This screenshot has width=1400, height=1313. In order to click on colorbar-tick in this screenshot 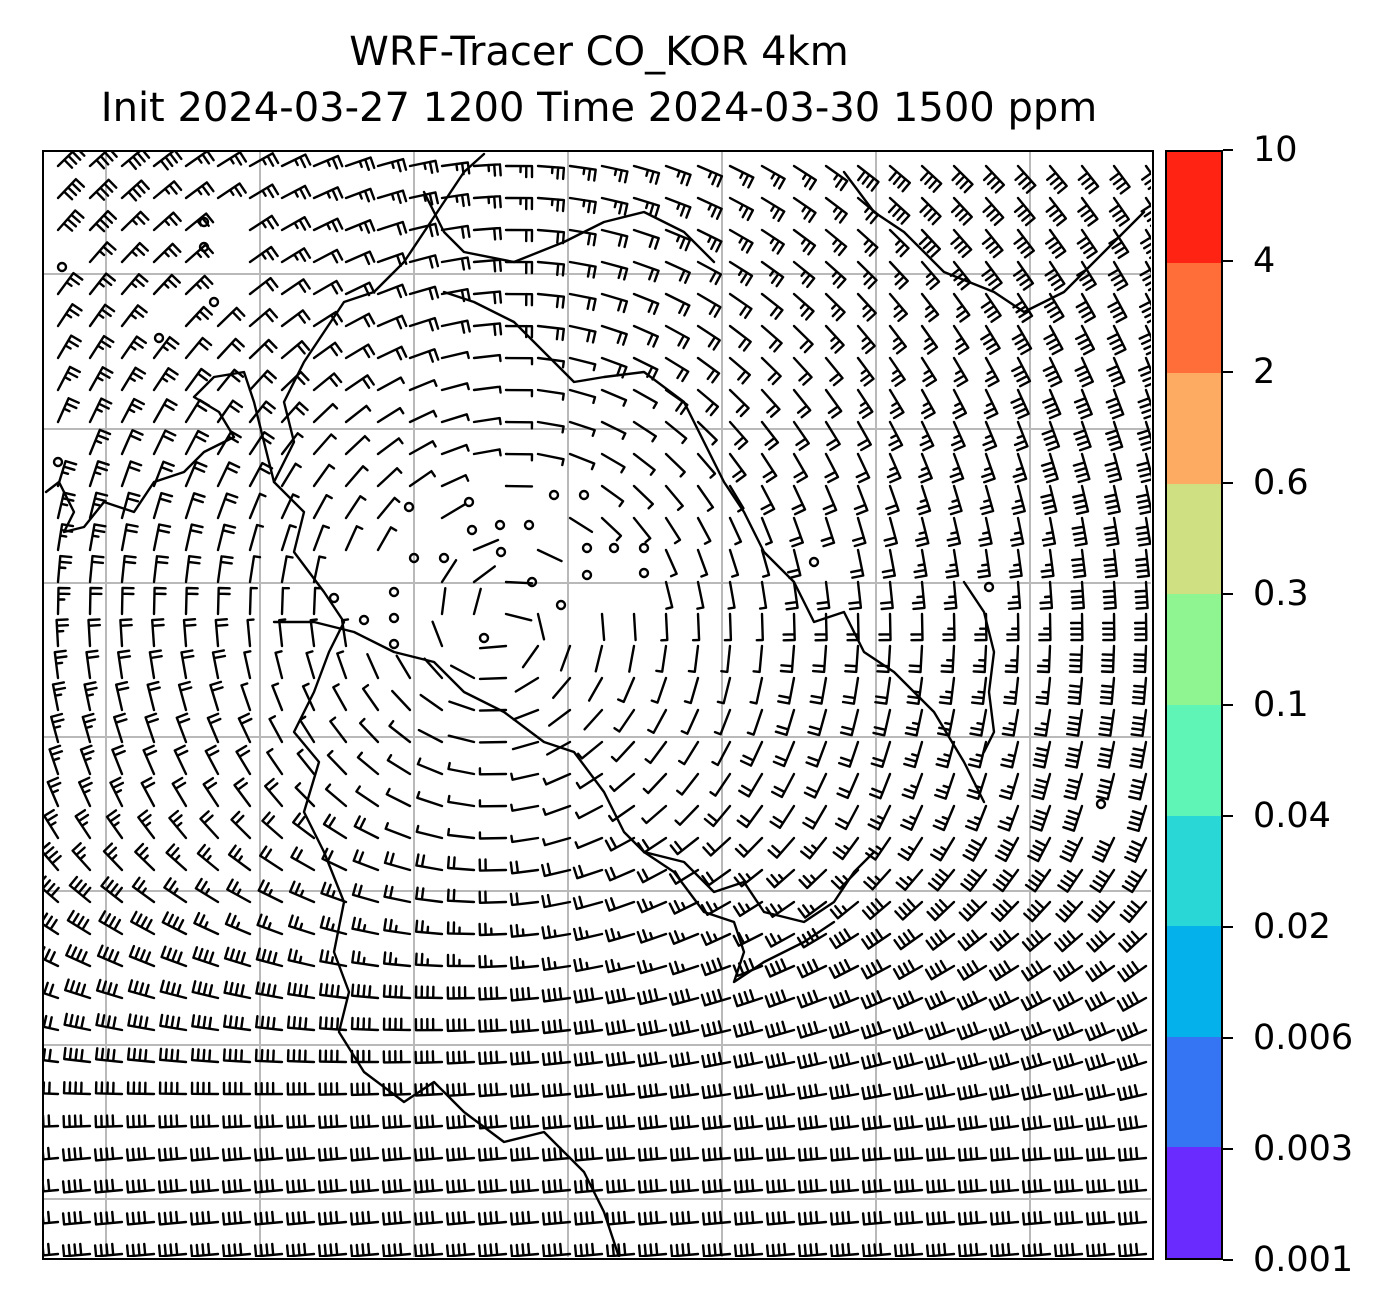, I will do `click(1228, 816)`.